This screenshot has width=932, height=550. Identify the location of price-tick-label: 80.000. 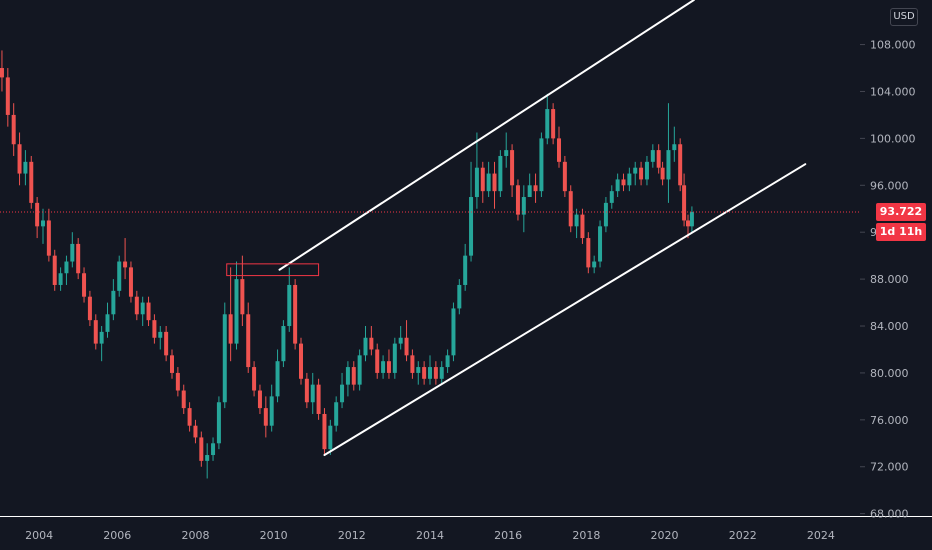
(889, 373).